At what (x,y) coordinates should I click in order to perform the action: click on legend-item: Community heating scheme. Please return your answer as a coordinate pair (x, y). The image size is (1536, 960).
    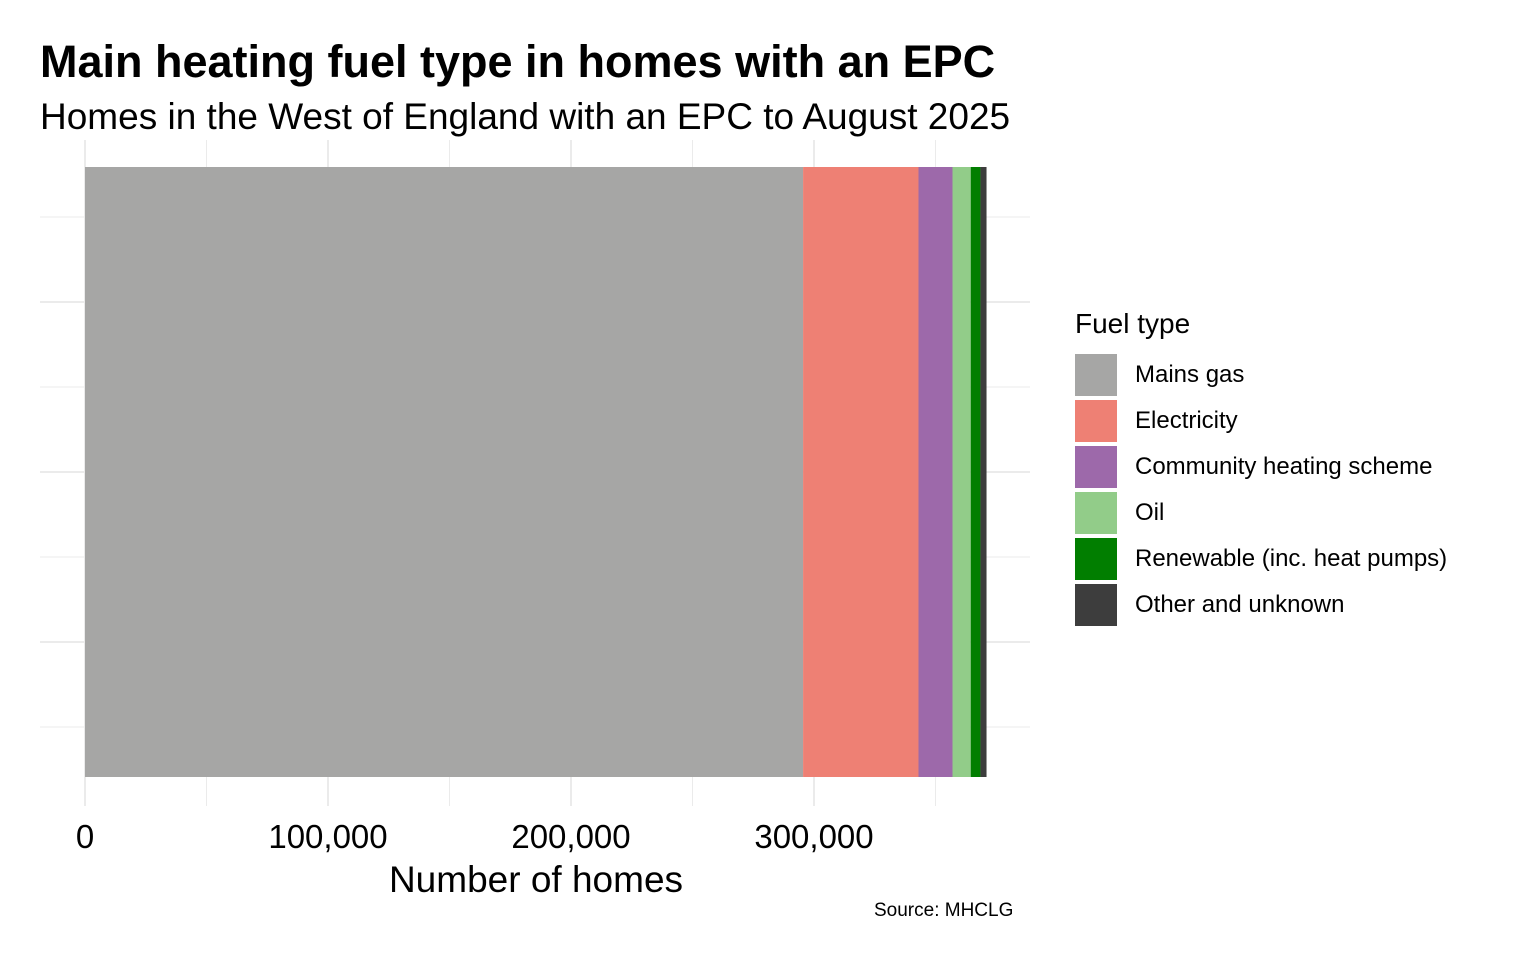
    Looking at the image, I should click on (1261, 467).